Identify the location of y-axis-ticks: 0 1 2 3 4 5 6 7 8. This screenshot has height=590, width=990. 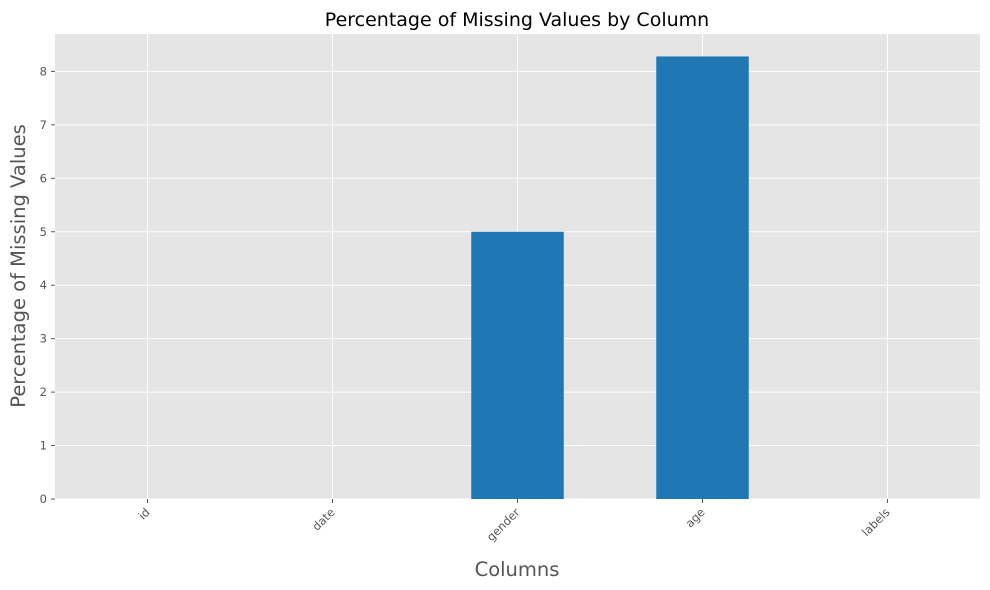
(47, 285).